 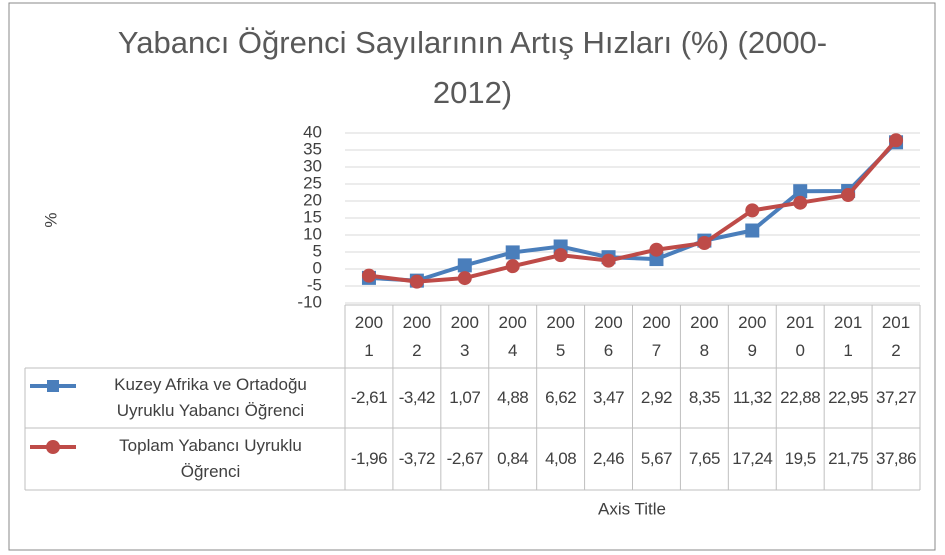 I want to click on y-tick-label: -10, so click(x=309, y=301).